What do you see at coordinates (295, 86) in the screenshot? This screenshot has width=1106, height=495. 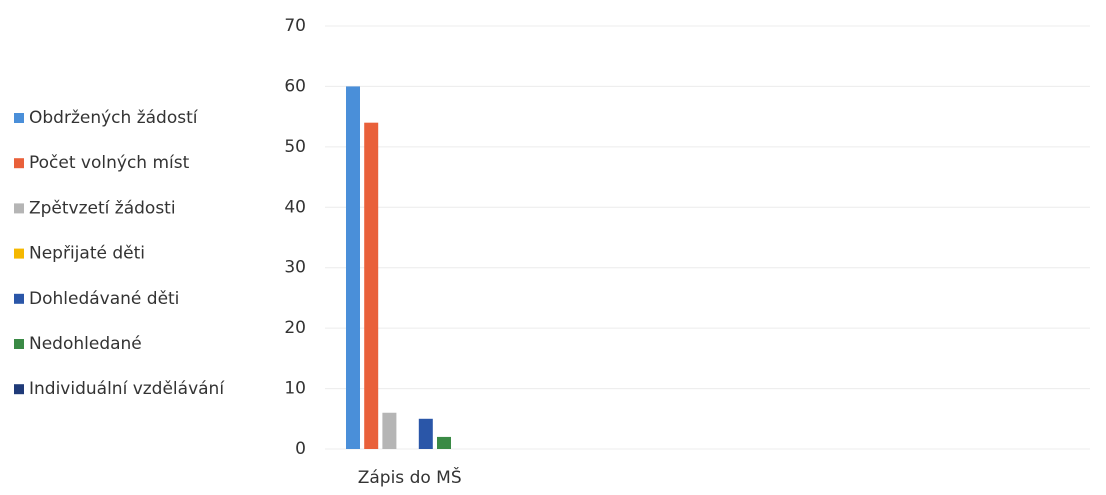 I see `y-tick-label: 60` at bounding box center [295, 86].